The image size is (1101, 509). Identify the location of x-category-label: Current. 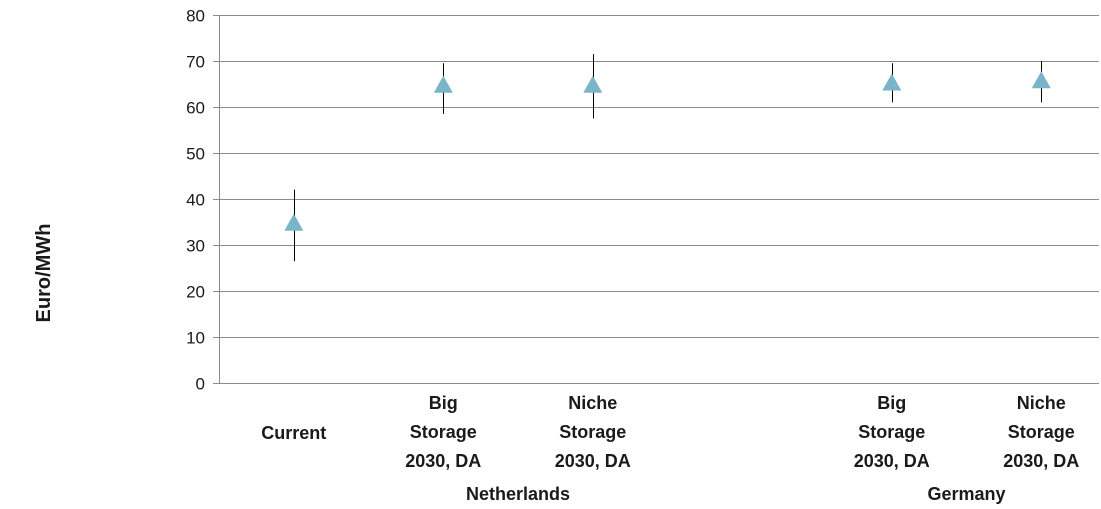
(293, 433).